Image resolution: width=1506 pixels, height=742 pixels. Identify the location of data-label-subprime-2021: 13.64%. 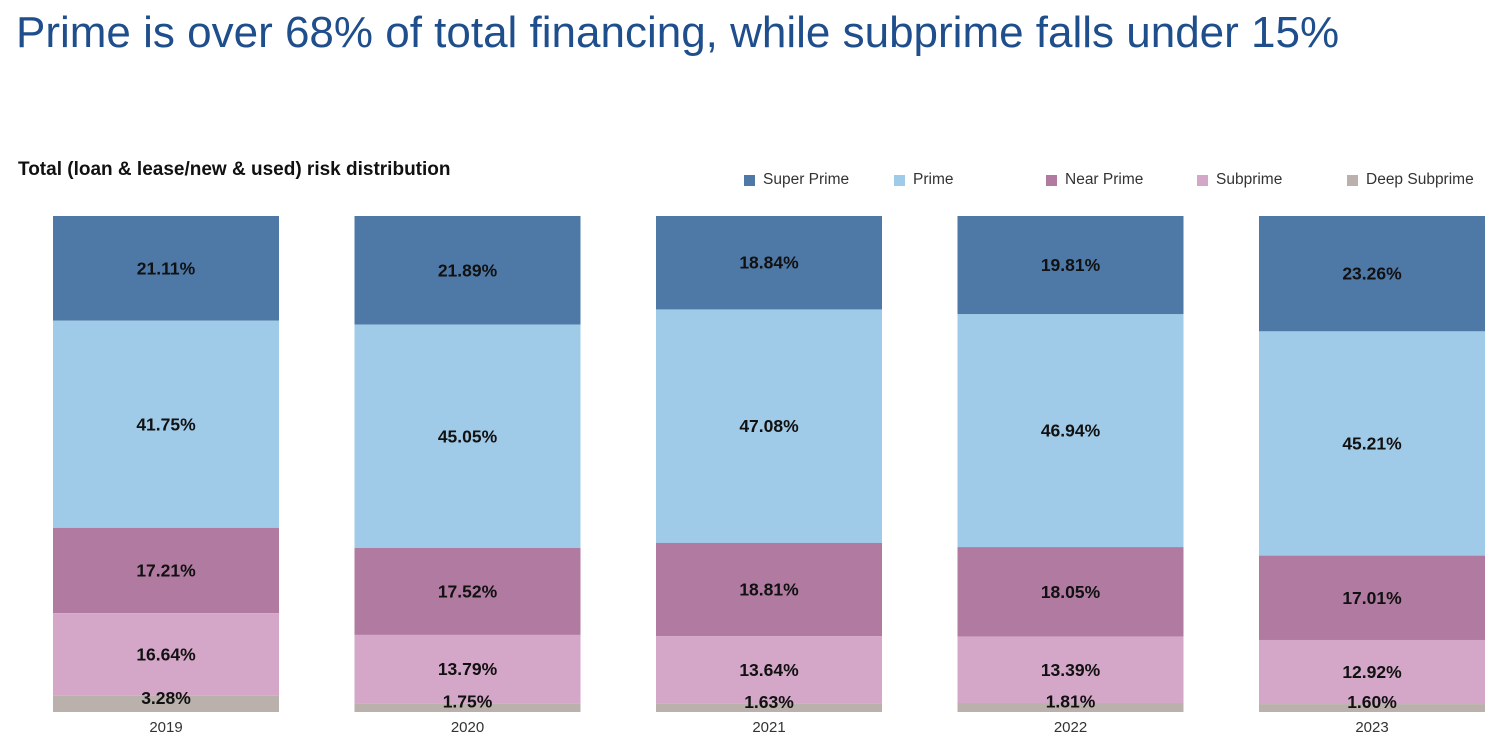
(769, 670).